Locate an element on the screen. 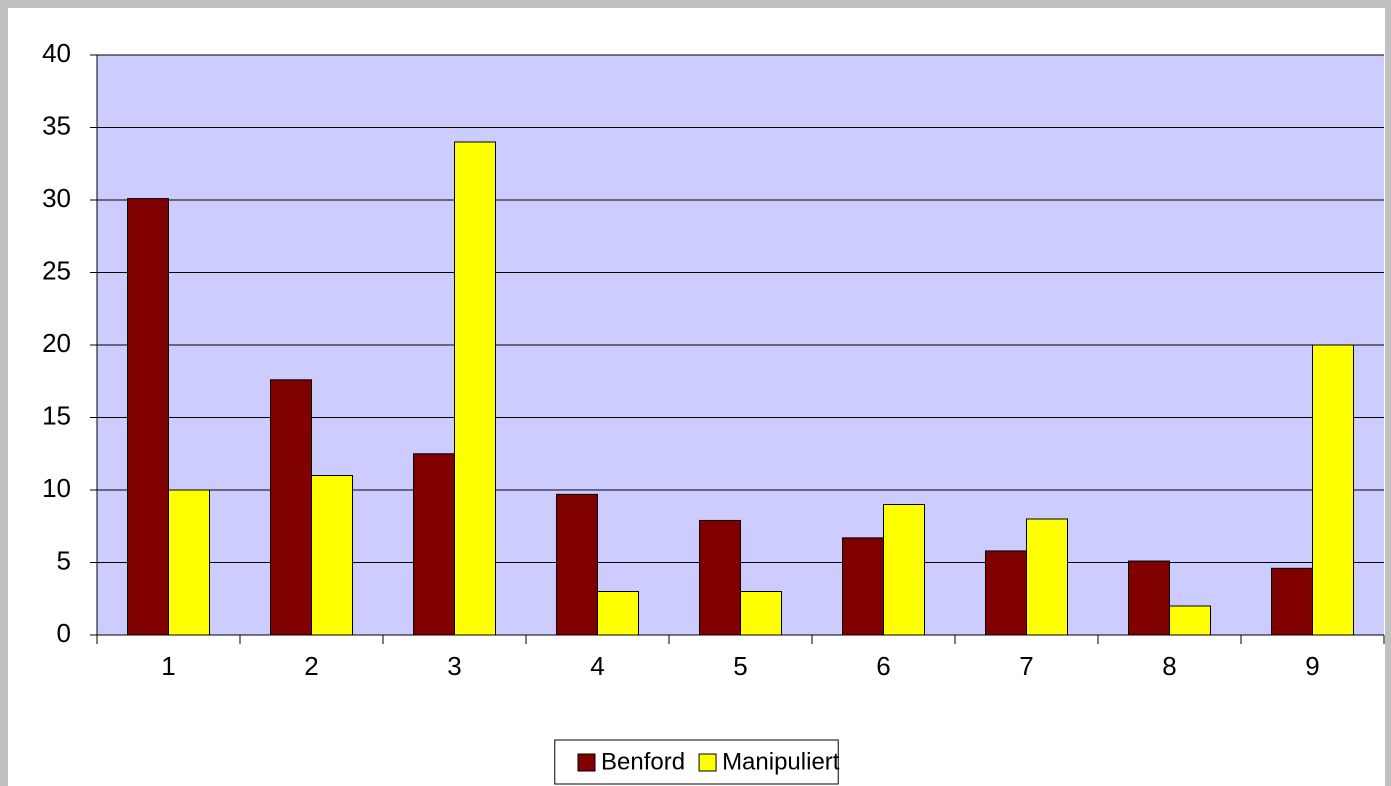 The height and width of the screenshot is (786, 1391). y-tick-label: 40 is located at coordinates (56, 53).